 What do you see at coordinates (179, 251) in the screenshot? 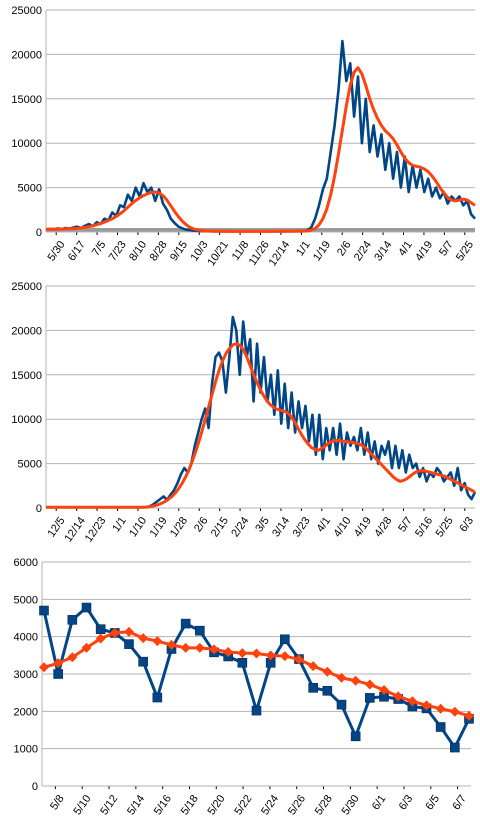
I see `x-tick-label: 9/15` at bounding box center [179, 251].